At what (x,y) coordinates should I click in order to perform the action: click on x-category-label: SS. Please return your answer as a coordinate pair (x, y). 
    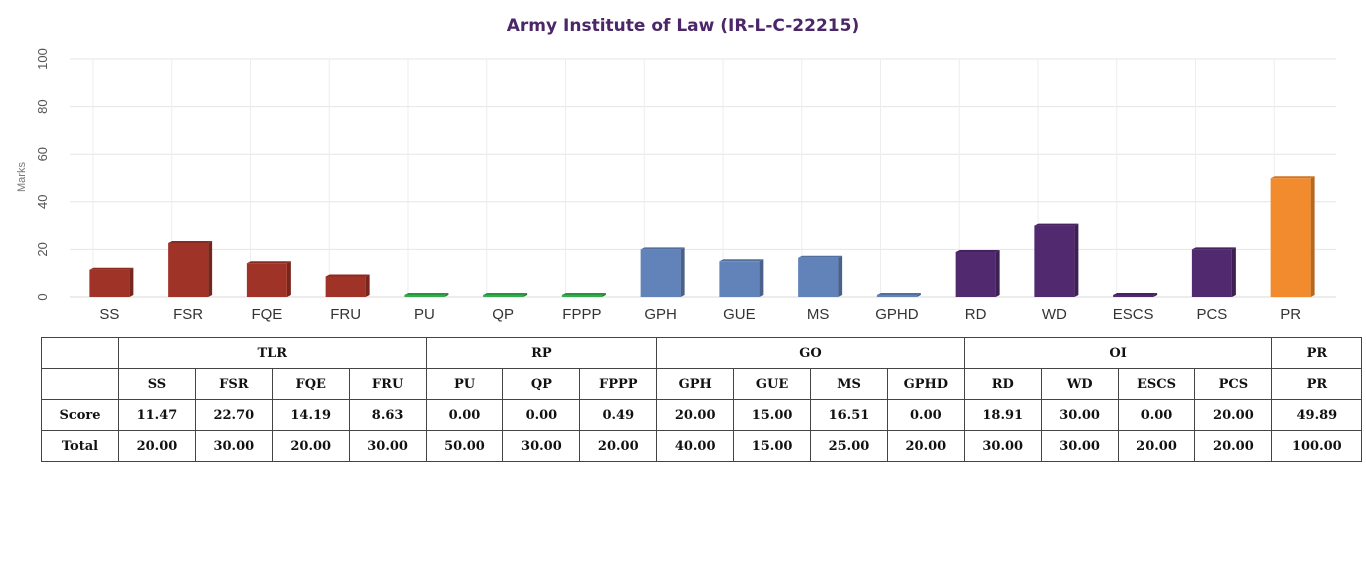
    Looking at the image, I should click on (109, 314).